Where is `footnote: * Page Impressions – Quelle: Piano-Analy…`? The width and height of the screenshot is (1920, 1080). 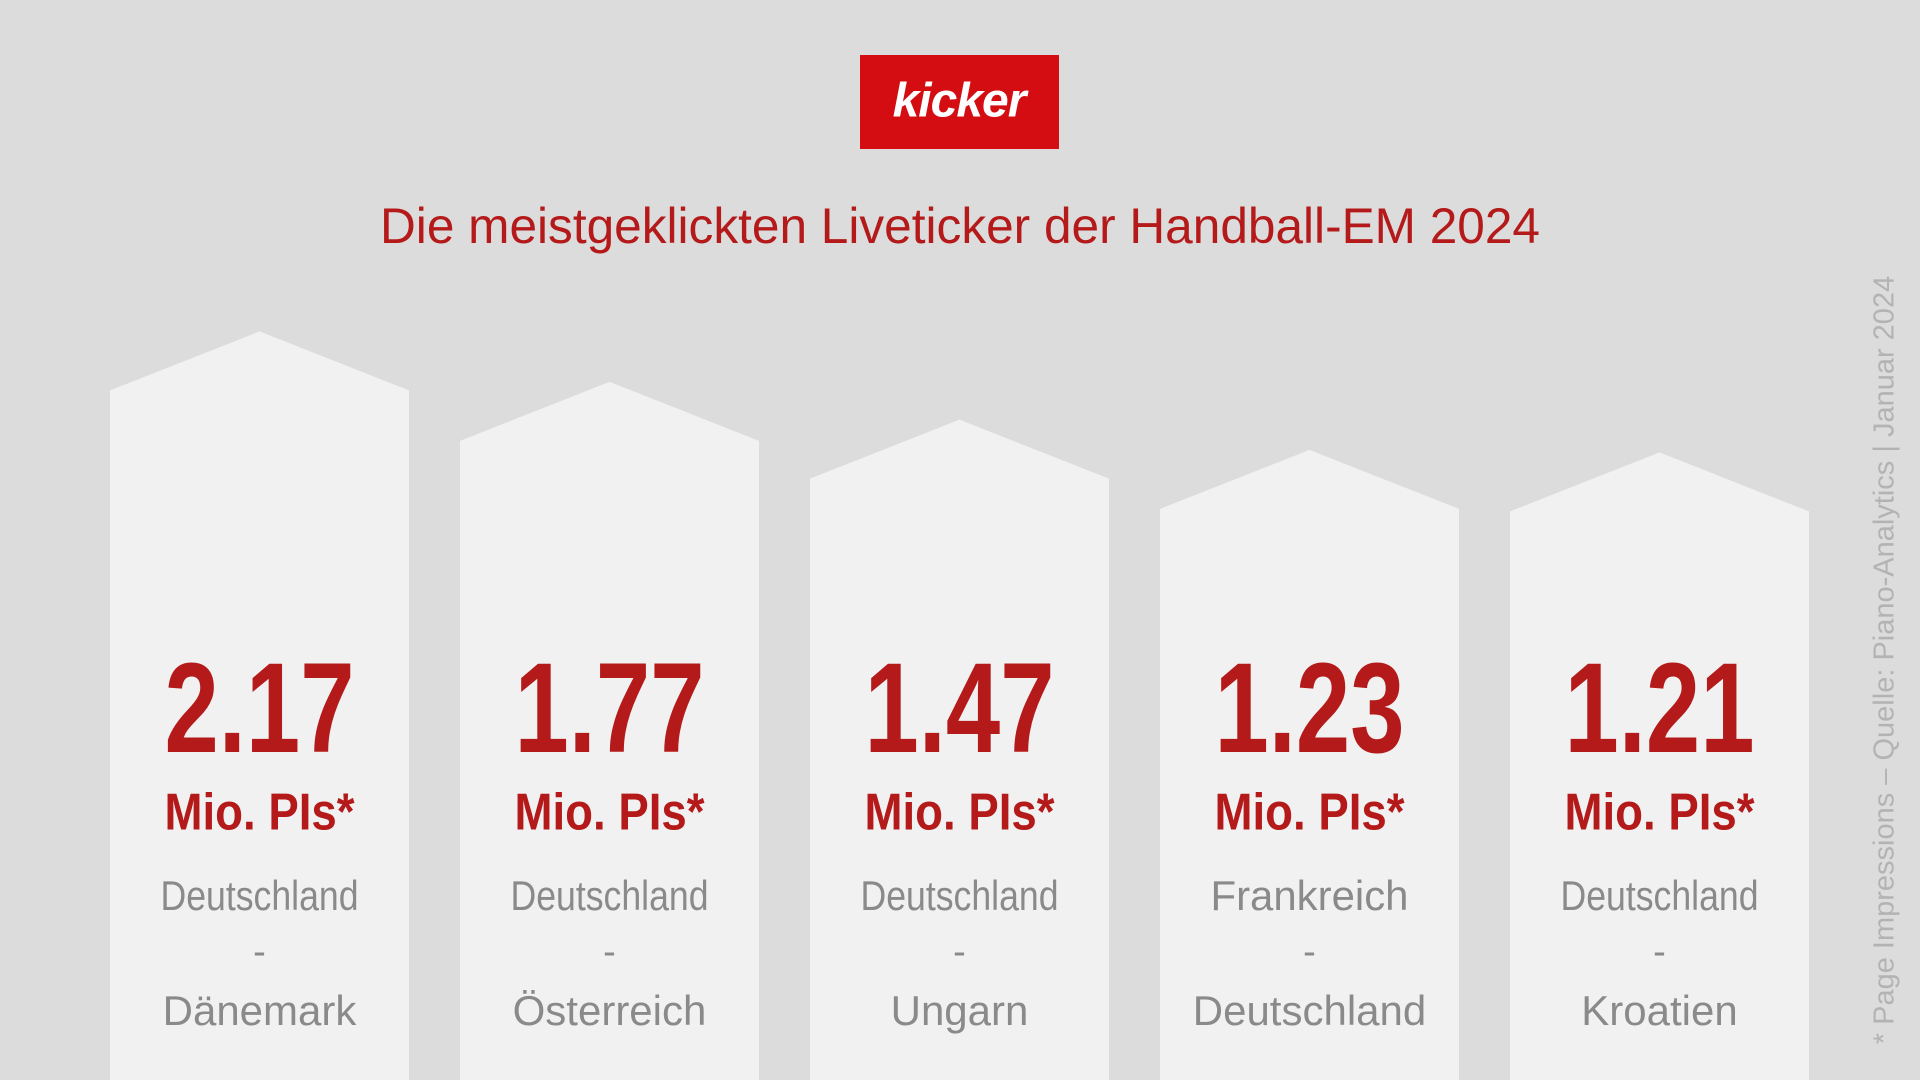
footnote: * Page Impressions – Quelle: Piano-Analy… is located at coordinates (1885, 660).